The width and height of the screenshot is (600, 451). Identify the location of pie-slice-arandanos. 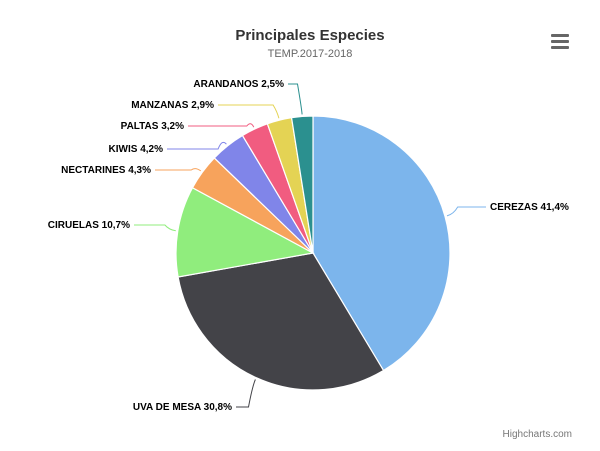
(302, 184).